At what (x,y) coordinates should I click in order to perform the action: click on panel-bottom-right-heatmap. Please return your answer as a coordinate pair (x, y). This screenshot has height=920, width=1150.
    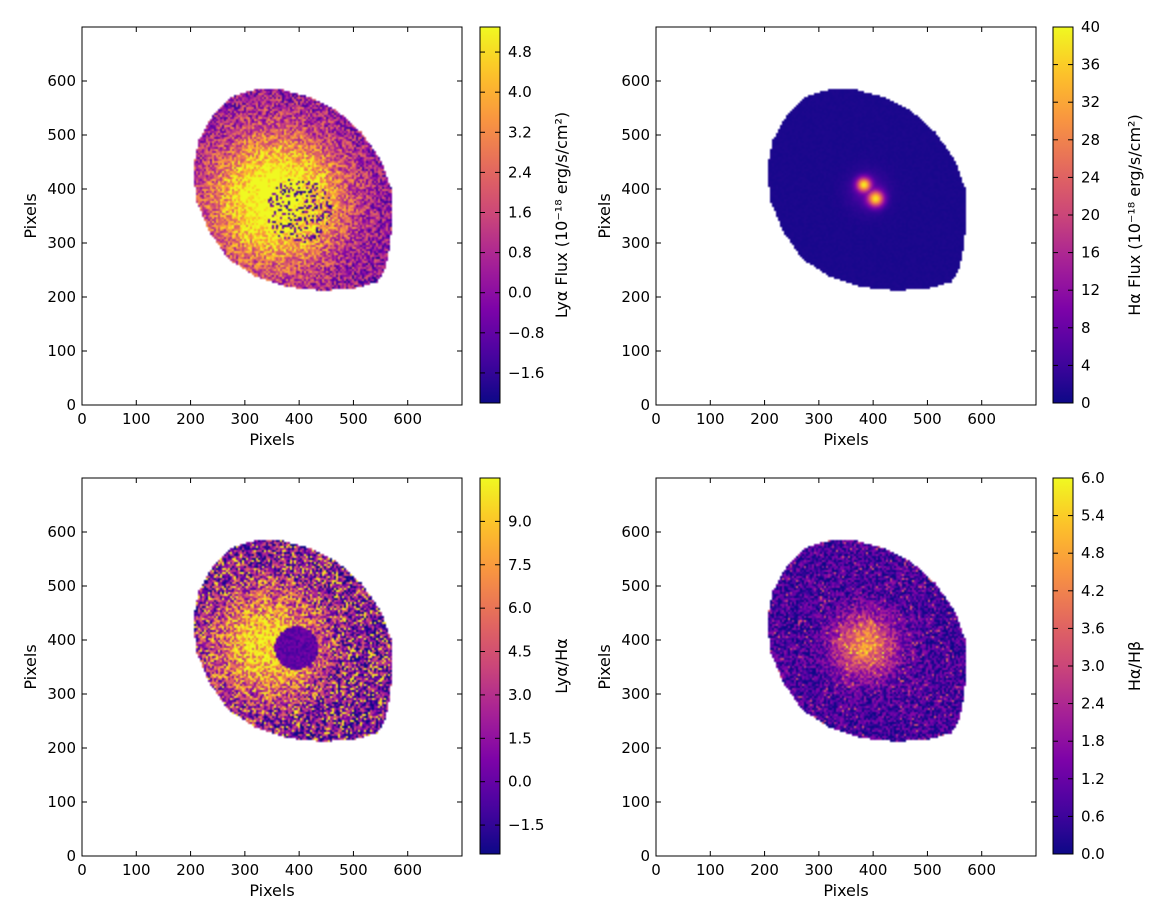
    Looking at the image, I should click on (846, 667).